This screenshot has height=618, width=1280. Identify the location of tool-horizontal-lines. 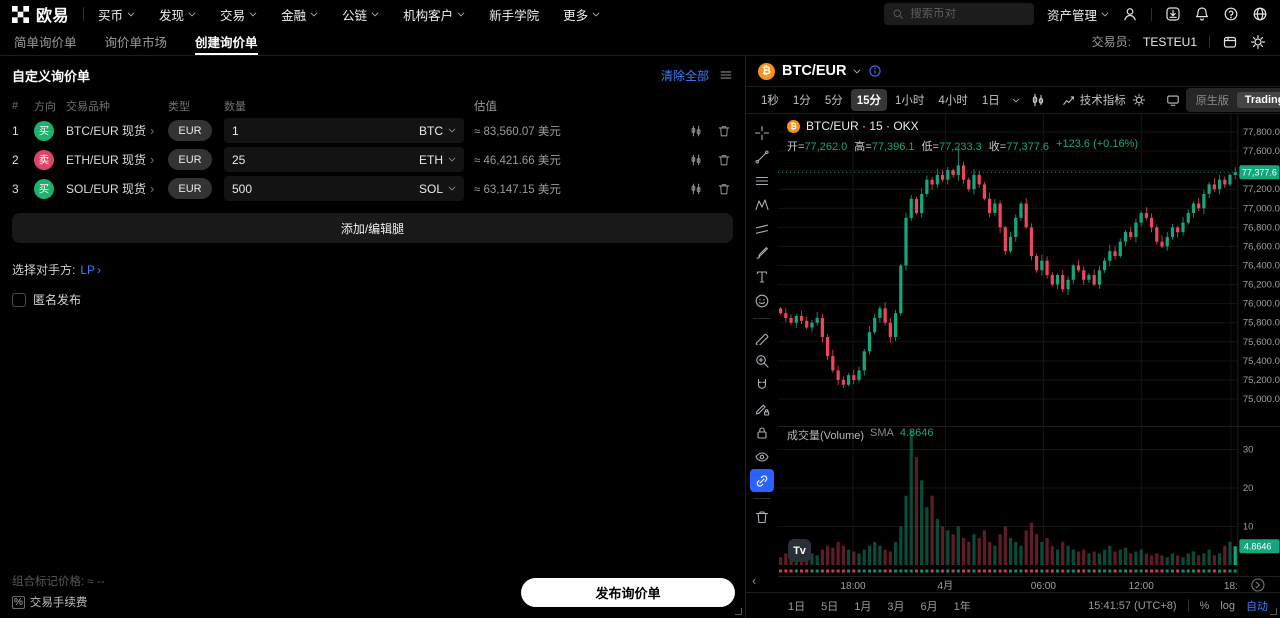
(762, 180).